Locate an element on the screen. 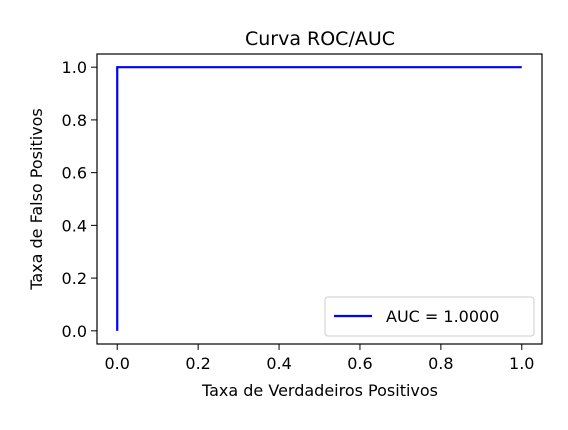 The width and height of the screenshot is (568, 430). x-axis-label: Taxa de Verdadeiros Positivos is located at coordinates (319, 390).